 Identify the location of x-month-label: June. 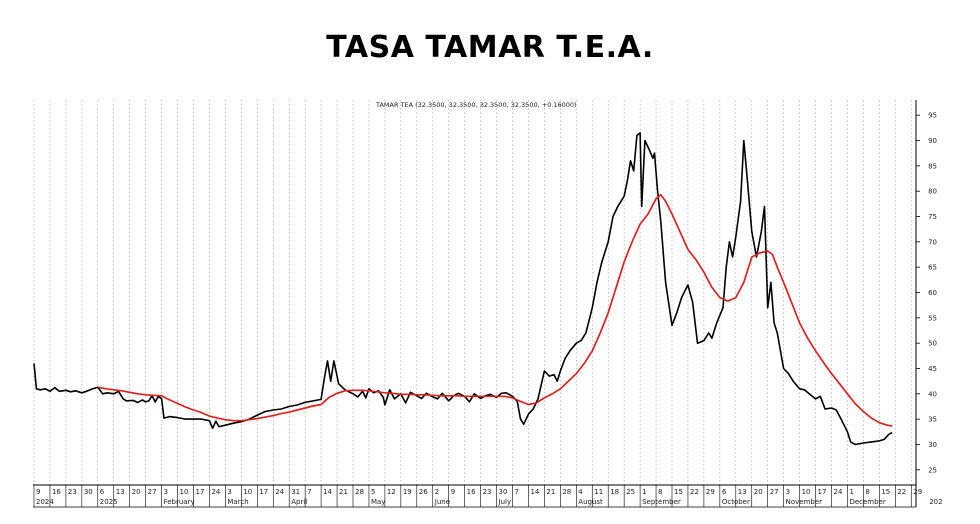
(442, 502).